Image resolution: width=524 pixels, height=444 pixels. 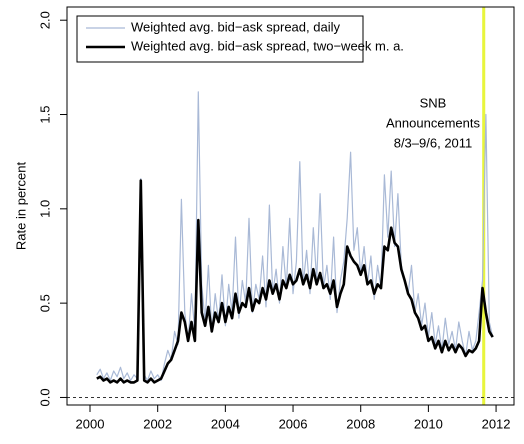 What do you see at coordinates (433, 142) in the screenshot?
I see `annotation: 8/3–9/6, 2011` at bounding box center [433, 142].